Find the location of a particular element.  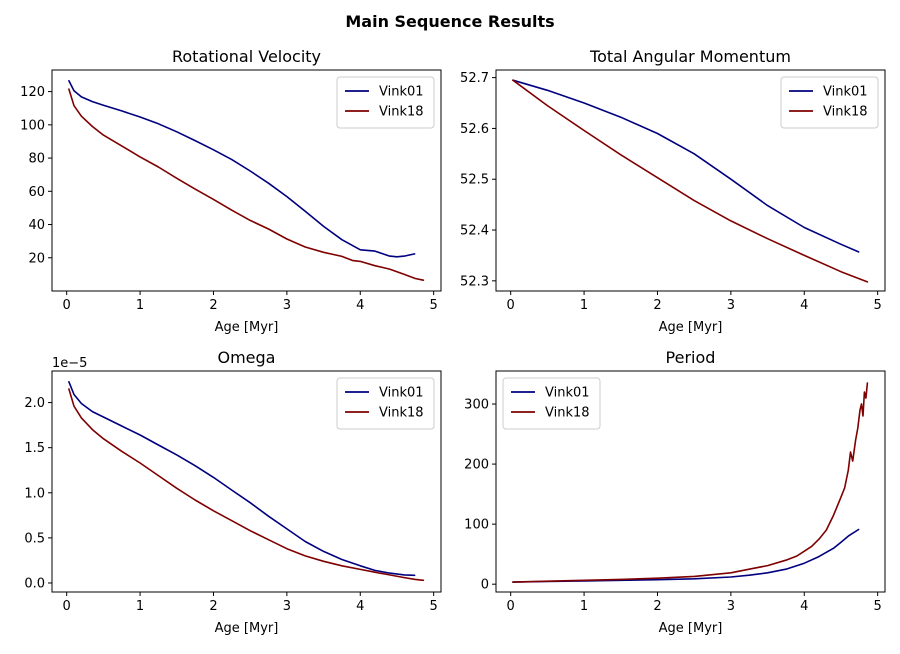

chart-title: Period is located at coordinates (691, 357).